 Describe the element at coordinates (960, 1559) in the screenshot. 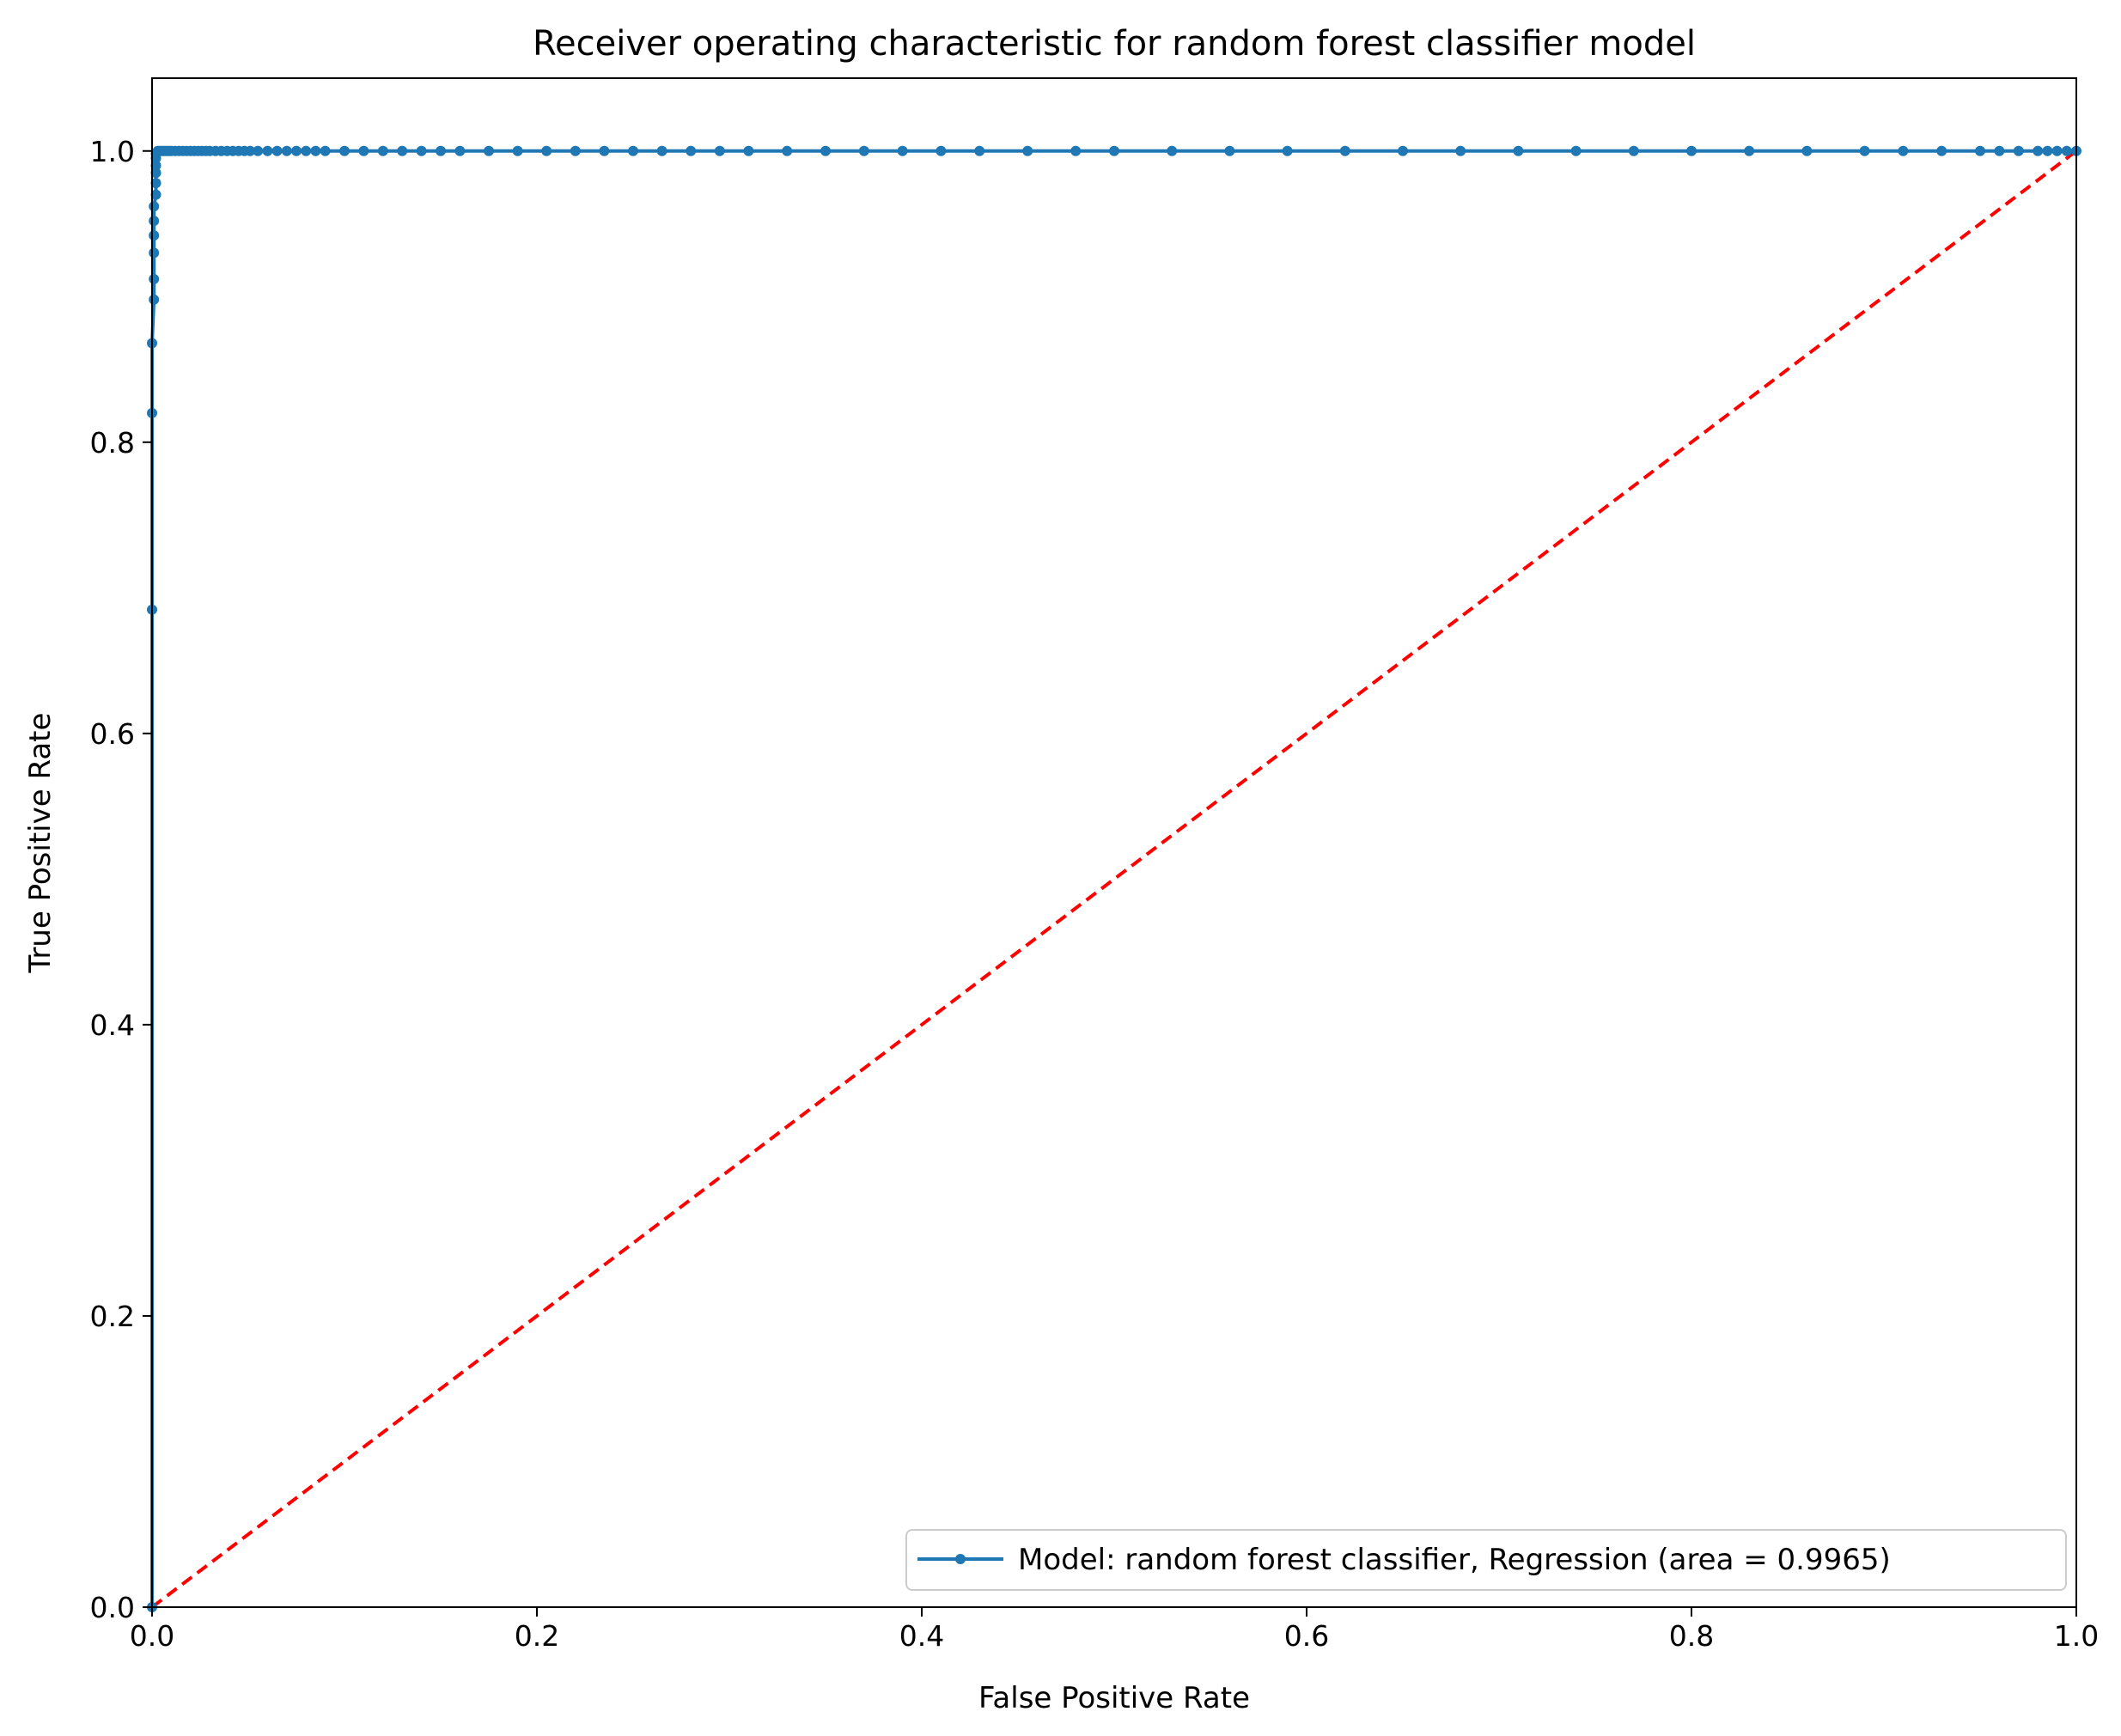

I see `legend-roc-marker` at that location.